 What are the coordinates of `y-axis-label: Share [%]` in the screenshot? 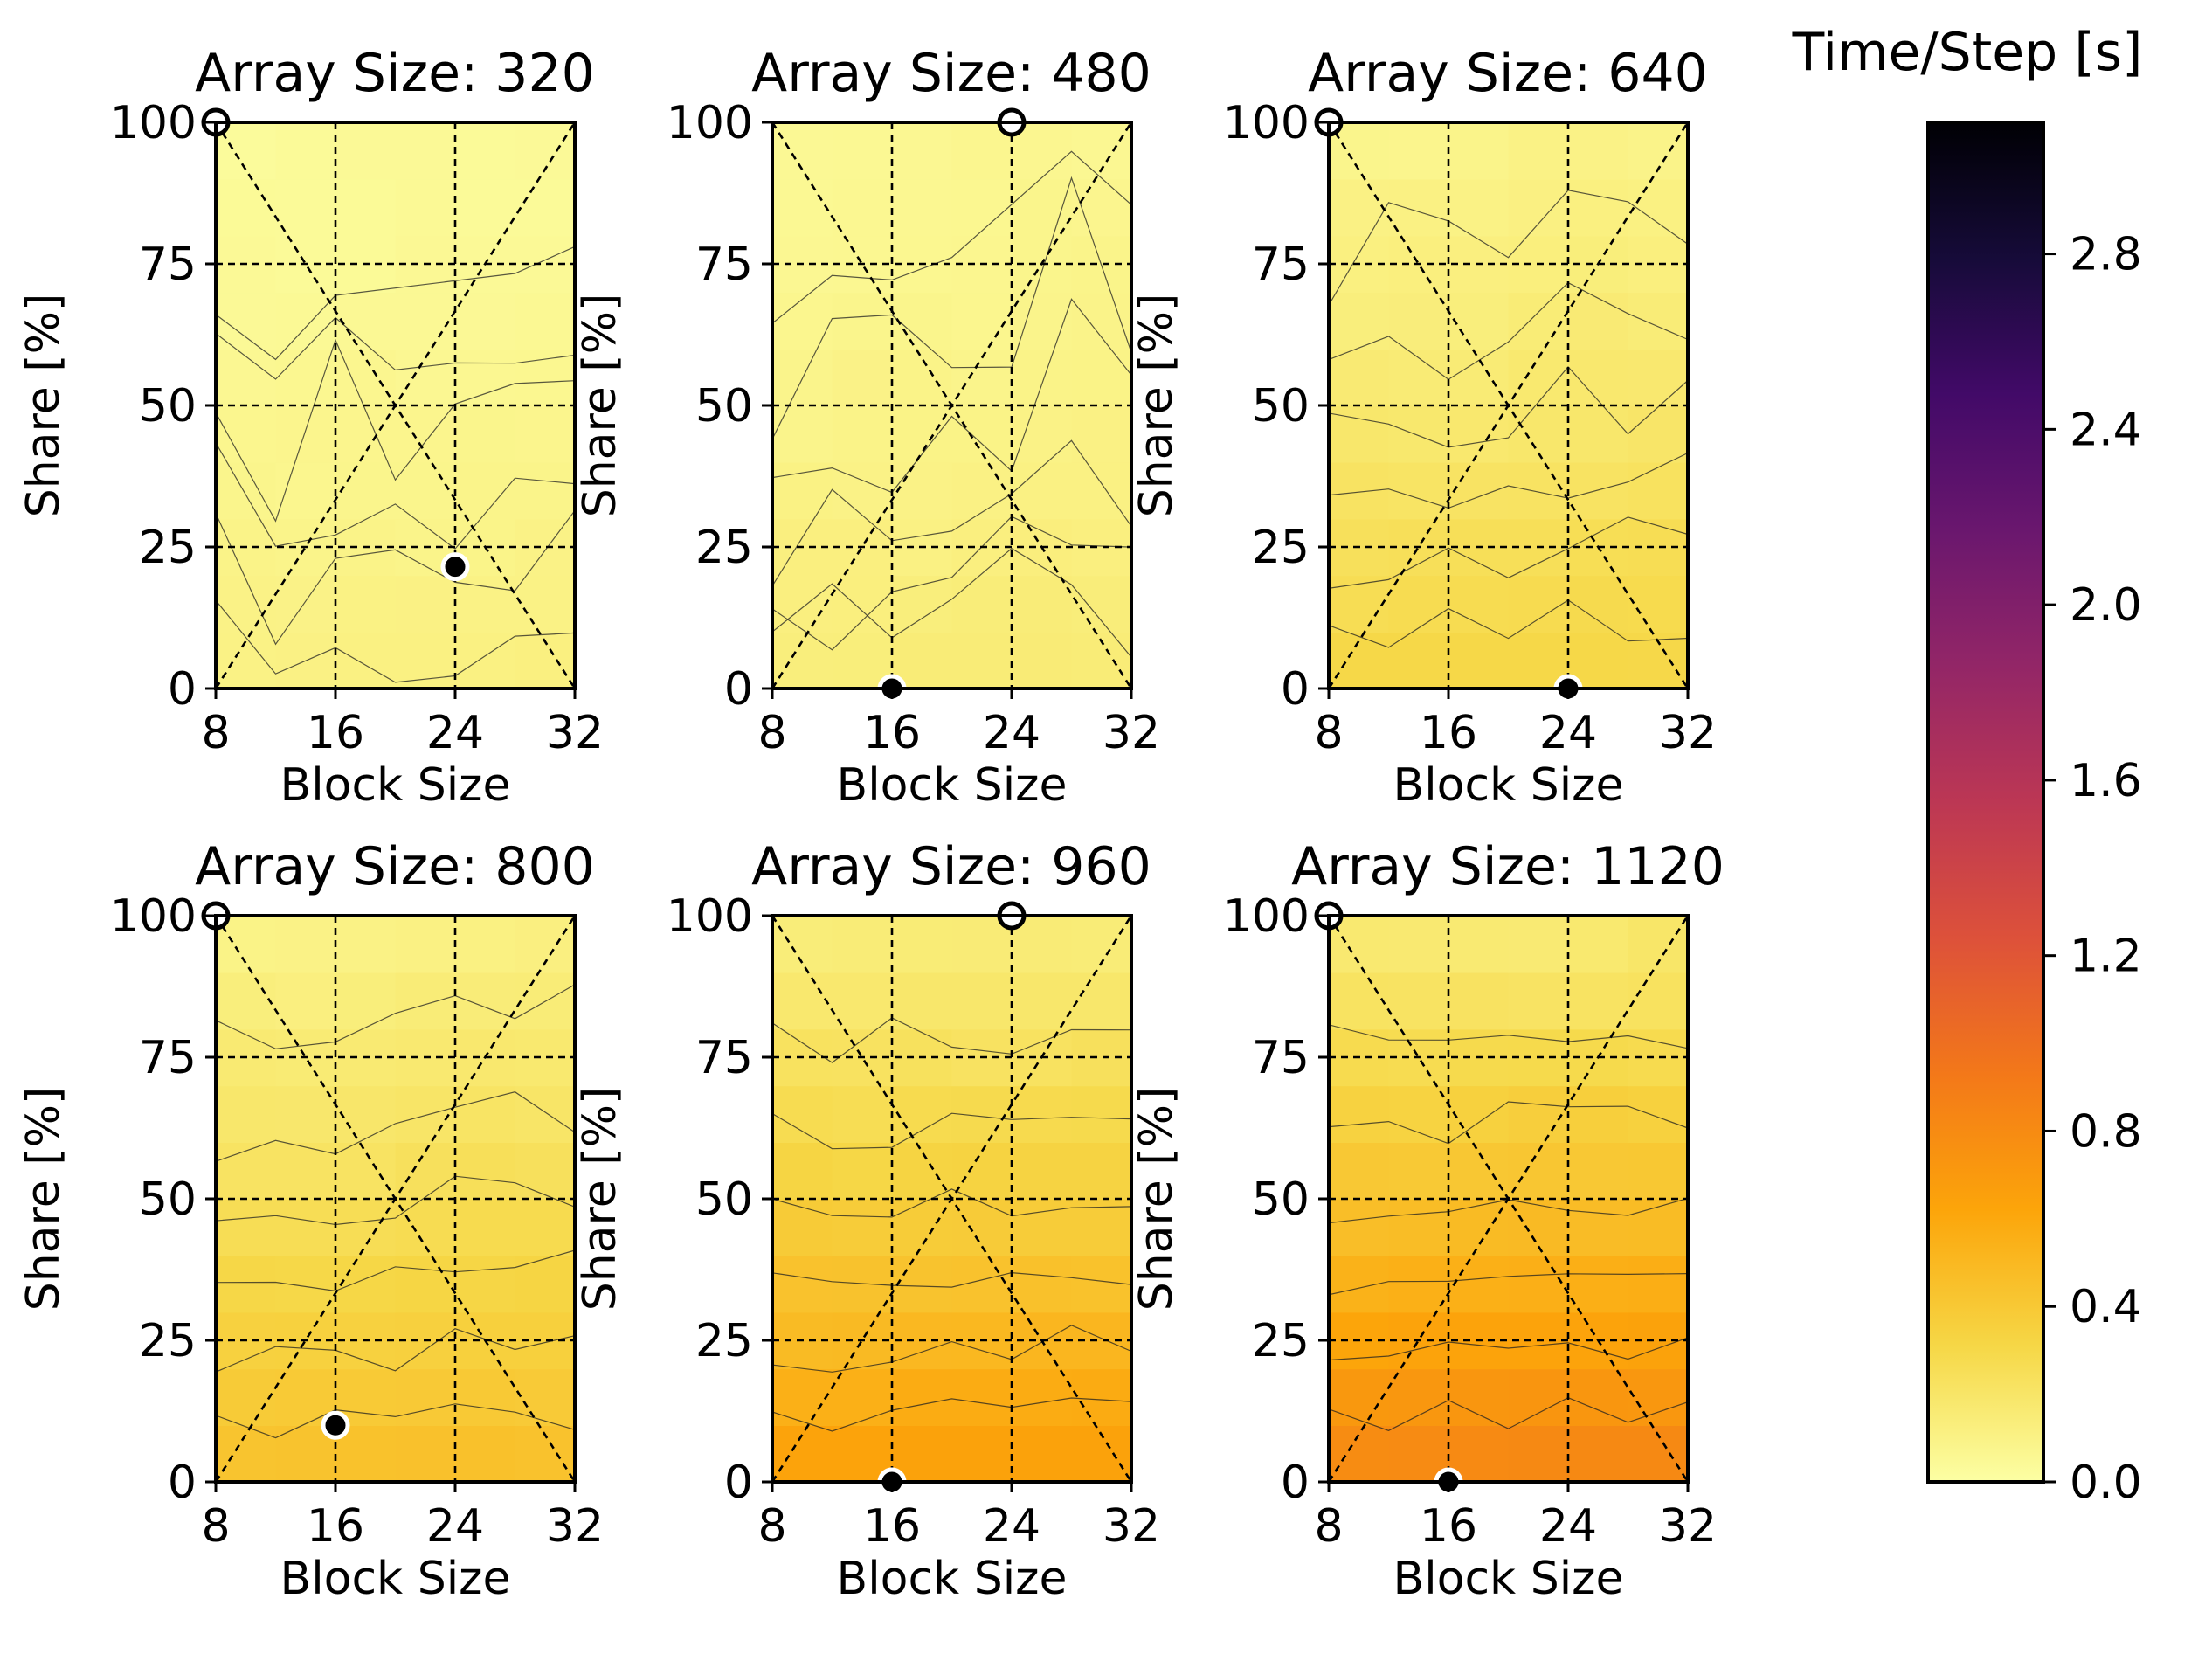 It's located at (1156, 1199).